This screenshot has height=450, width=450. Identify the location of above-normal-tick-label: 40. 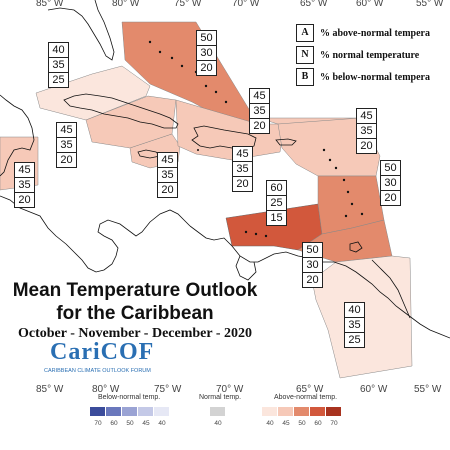
(270, 423).